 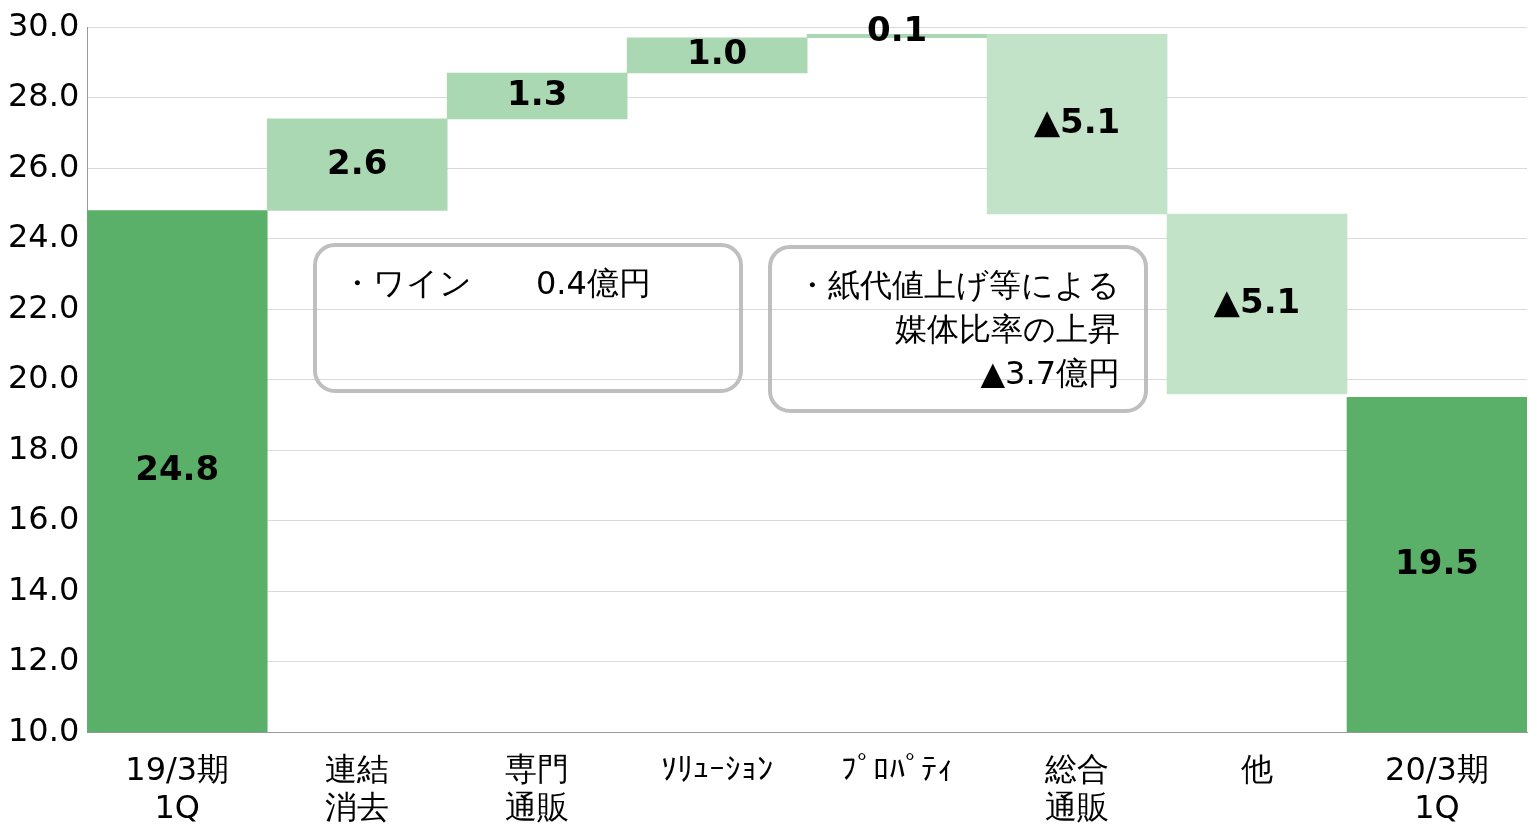 What do you see at coordinates (528, 318) in the screenshot?
I see `callout-box: ・ワイン 0.4億円` at bounding box center [528, 318].